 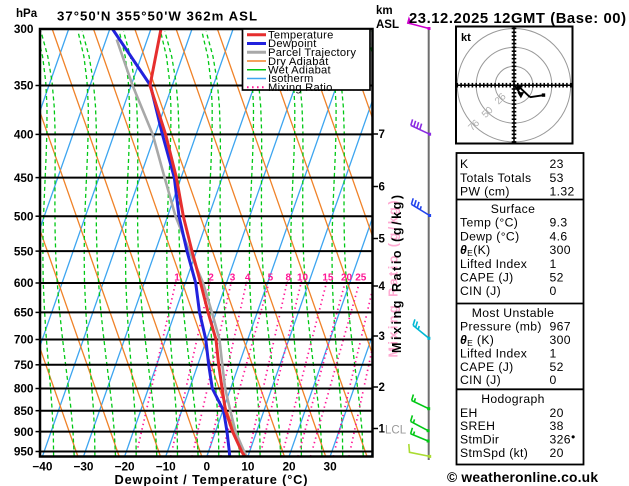 I want to click on svg-text: 600, so click(x=24, y=283).